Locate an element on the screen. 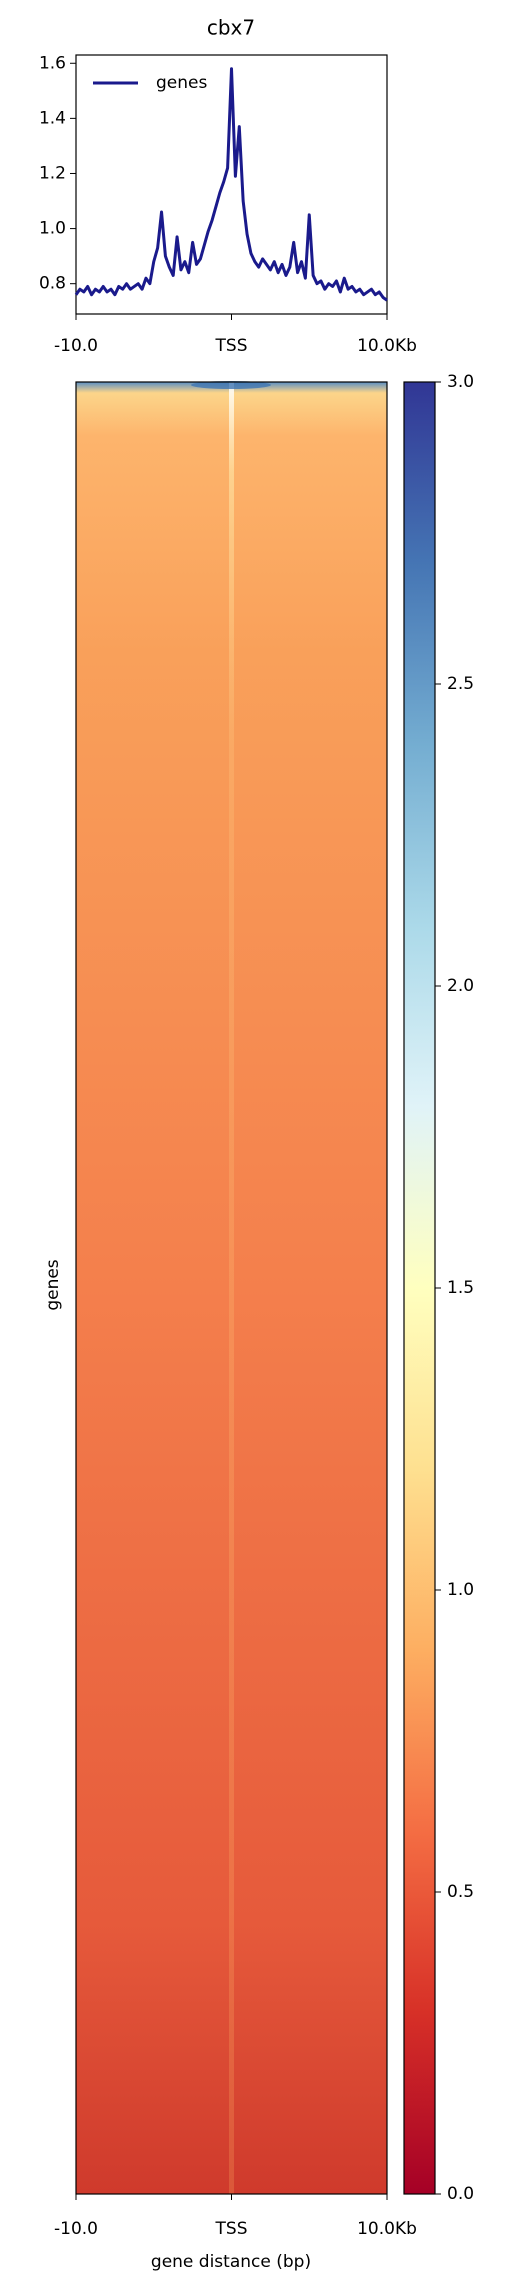 The image size is (511, 2288). y-tick-label: 1.2 is located at coordinates (52, 173).